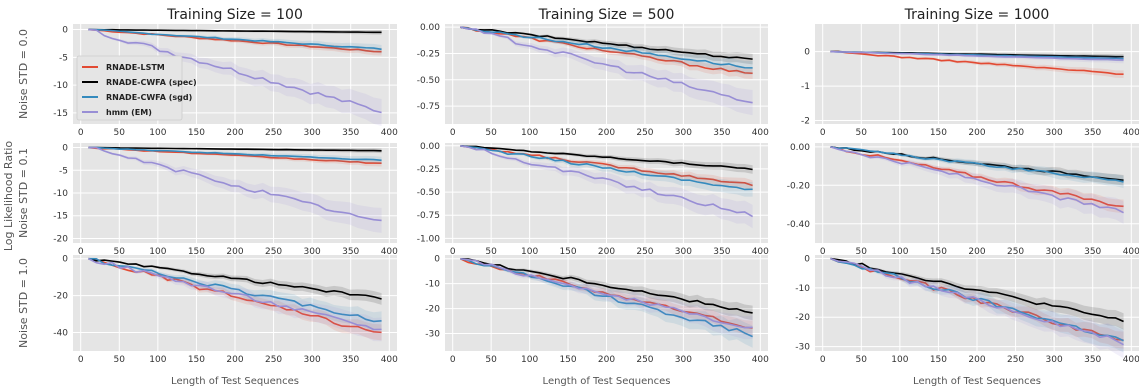 The height and width of the screenshot is (388, 1139). What do you see at coordinates (8, 196) in the screenshot?
I see `shared-ylabel: Log Likelihood Ratio` at bounding box center [8, 196].